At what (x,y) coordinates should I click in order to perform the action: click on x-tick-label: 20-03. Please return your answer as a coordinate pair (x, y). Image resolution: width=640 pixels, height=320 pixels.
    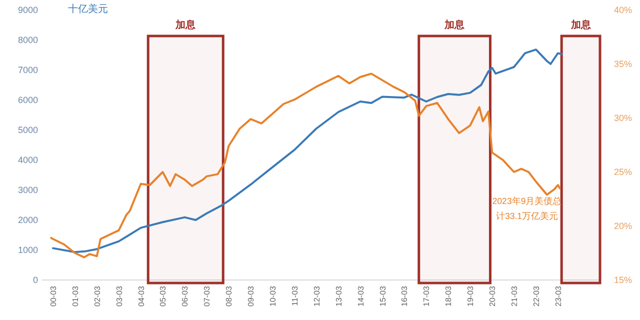
    Looking at the image, I should click on (493, 295).